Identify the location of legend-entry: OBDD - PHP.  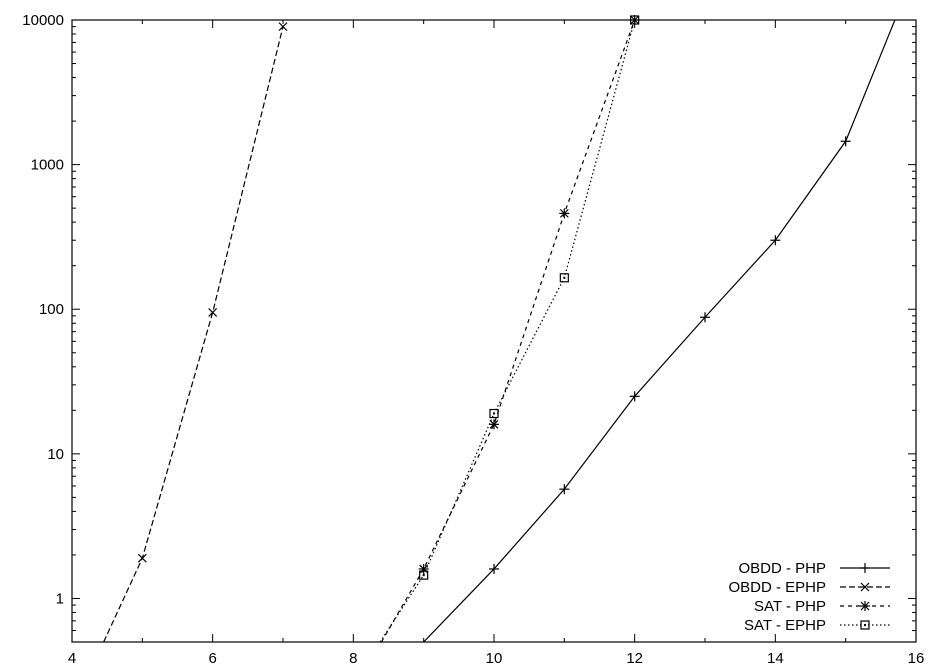
(814, 568).